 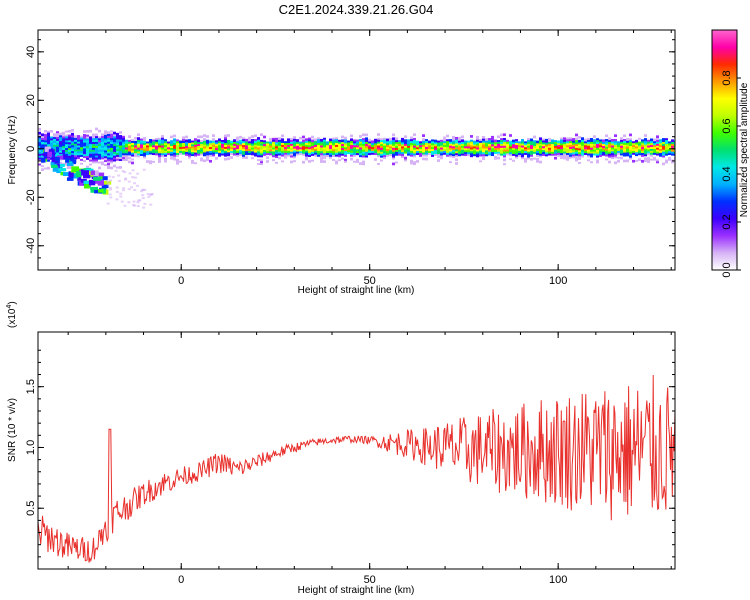 I want to click on colorbar-gradient, so click(x=724, y=150).